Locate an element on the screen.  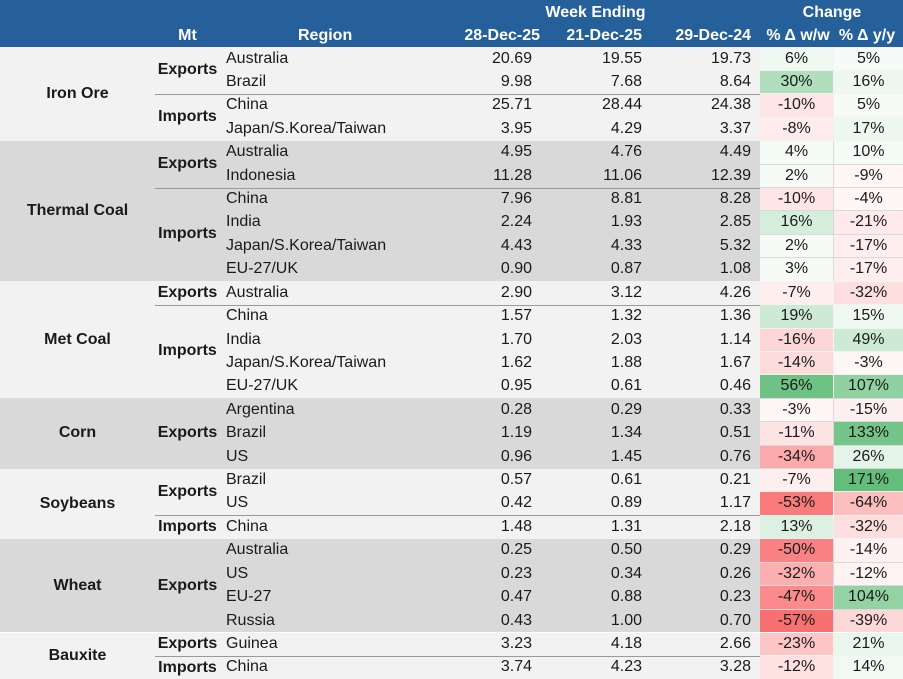
value-date-1: 25.71 is located at coordinates (511, 105).